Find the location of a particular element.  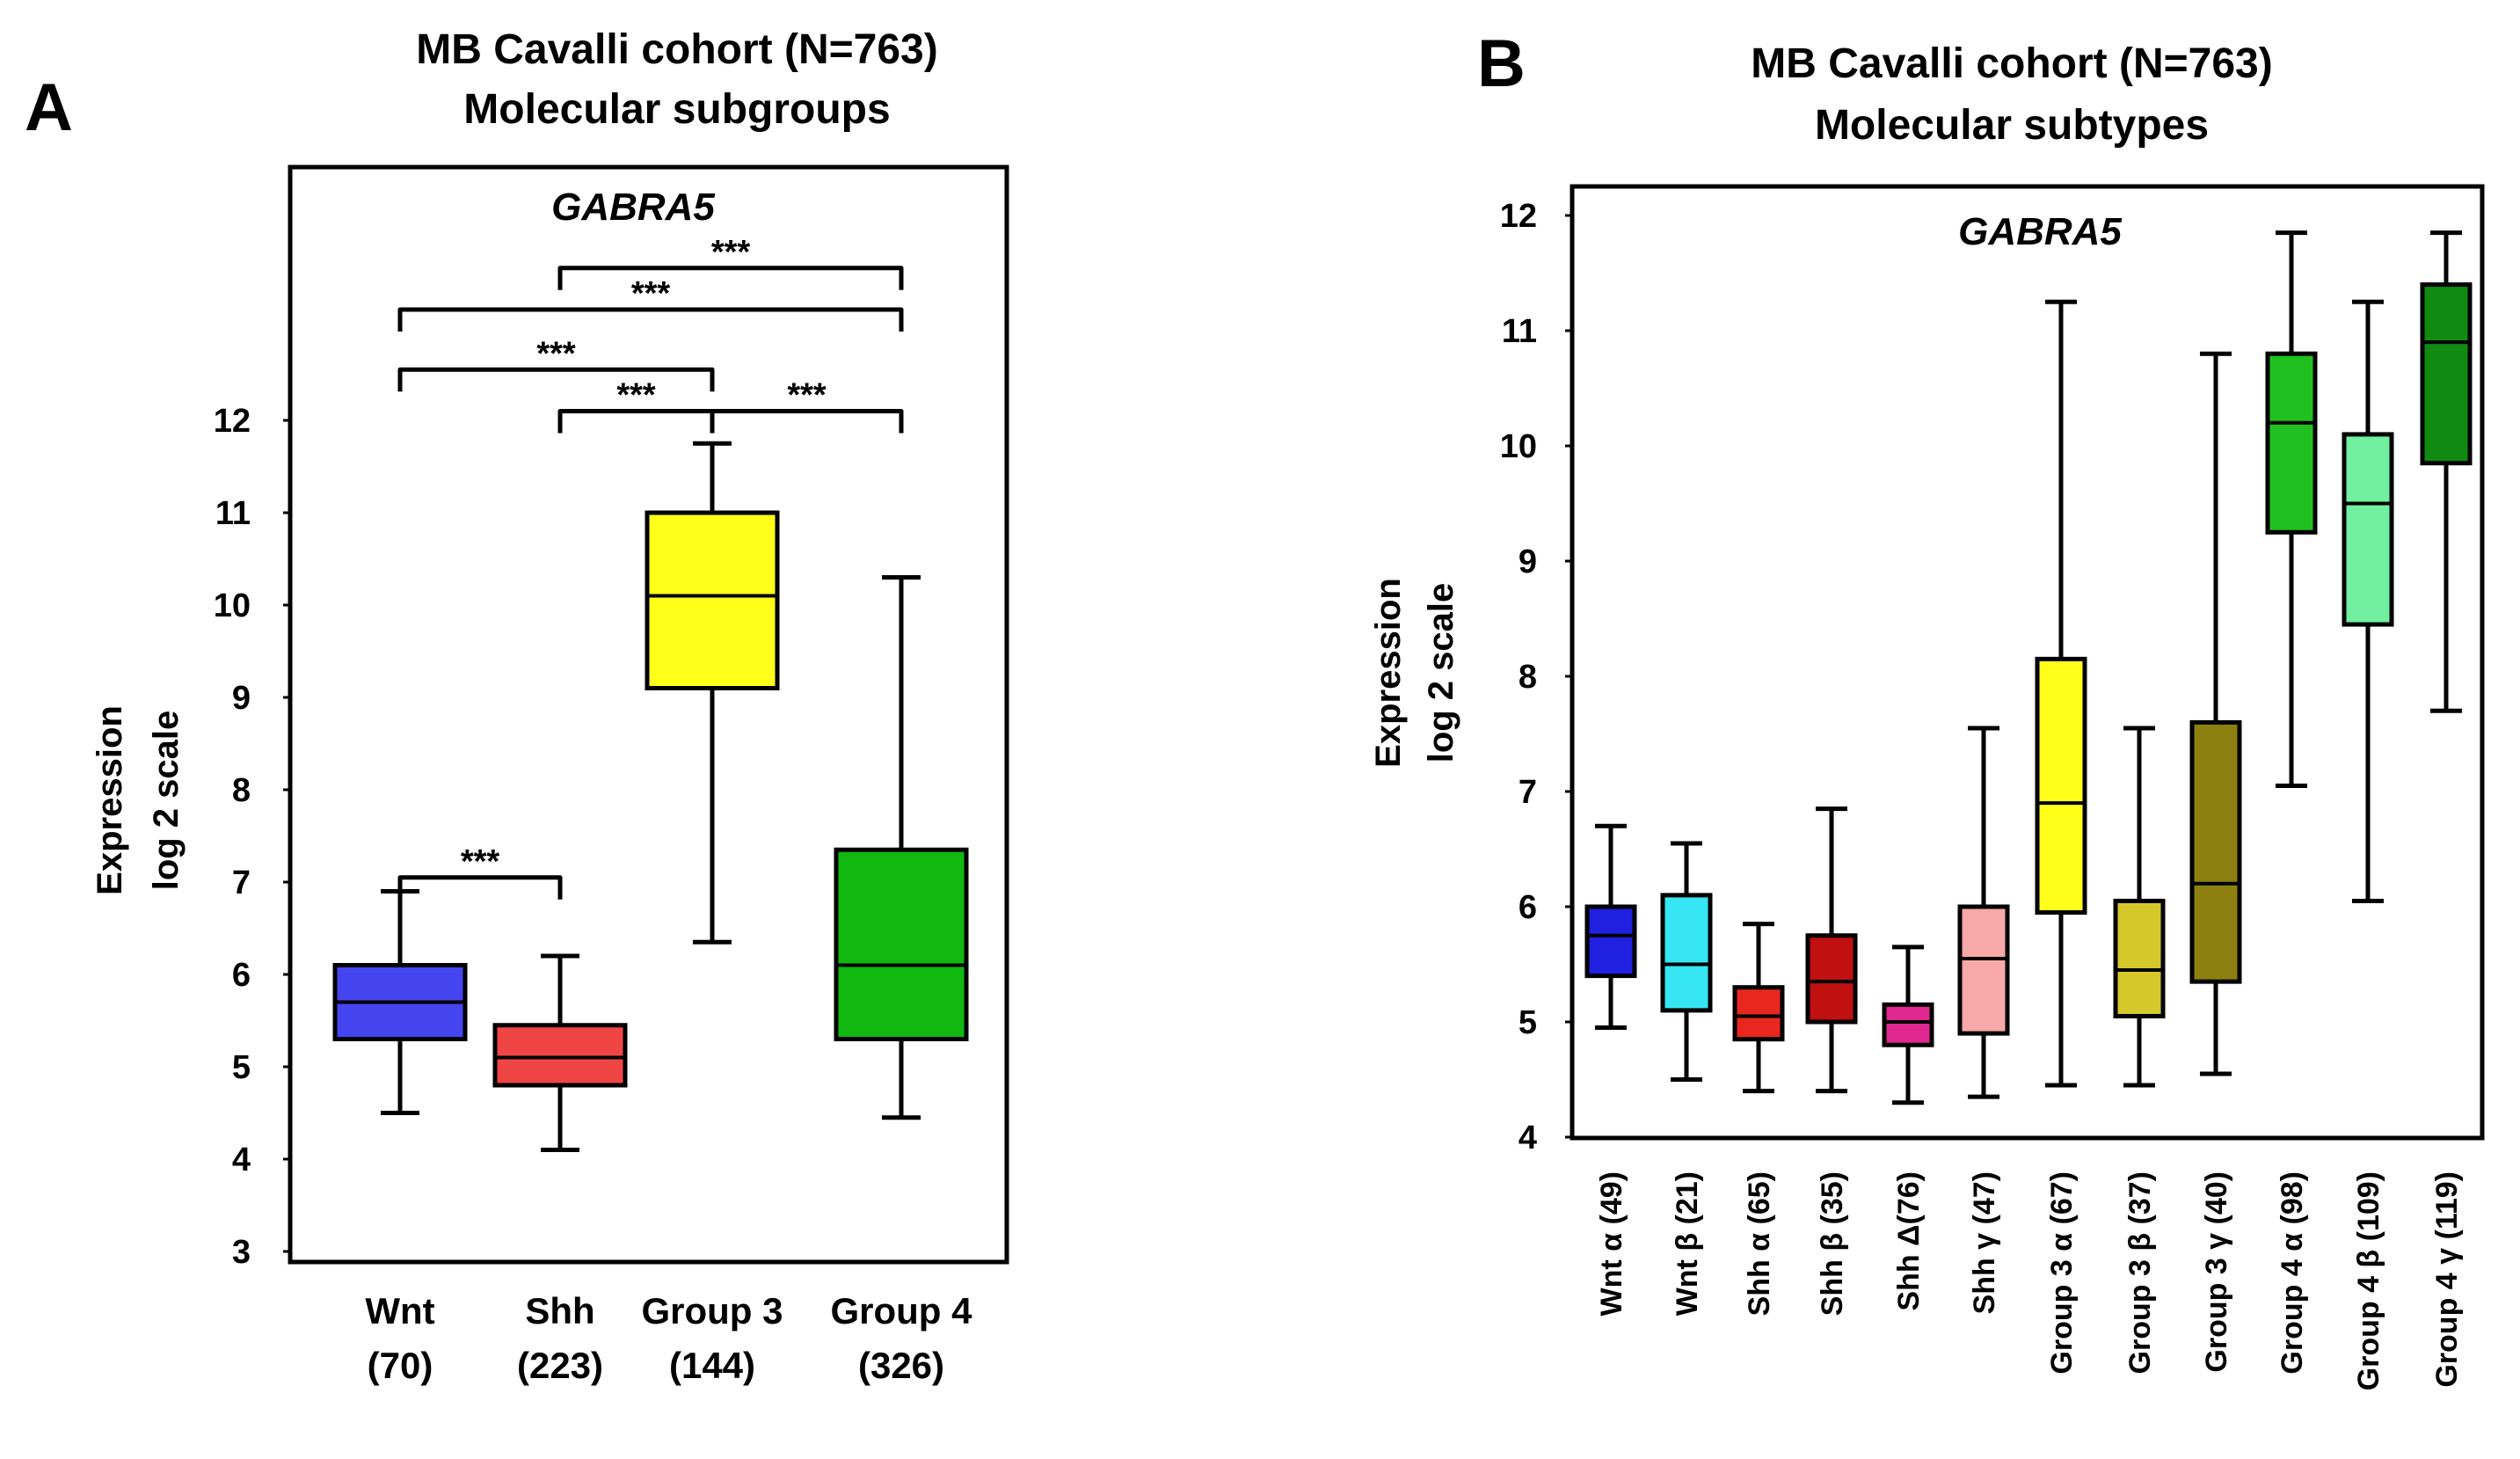

panel-a-sig-bracket-4: *** is located at coordinates (650, 303).